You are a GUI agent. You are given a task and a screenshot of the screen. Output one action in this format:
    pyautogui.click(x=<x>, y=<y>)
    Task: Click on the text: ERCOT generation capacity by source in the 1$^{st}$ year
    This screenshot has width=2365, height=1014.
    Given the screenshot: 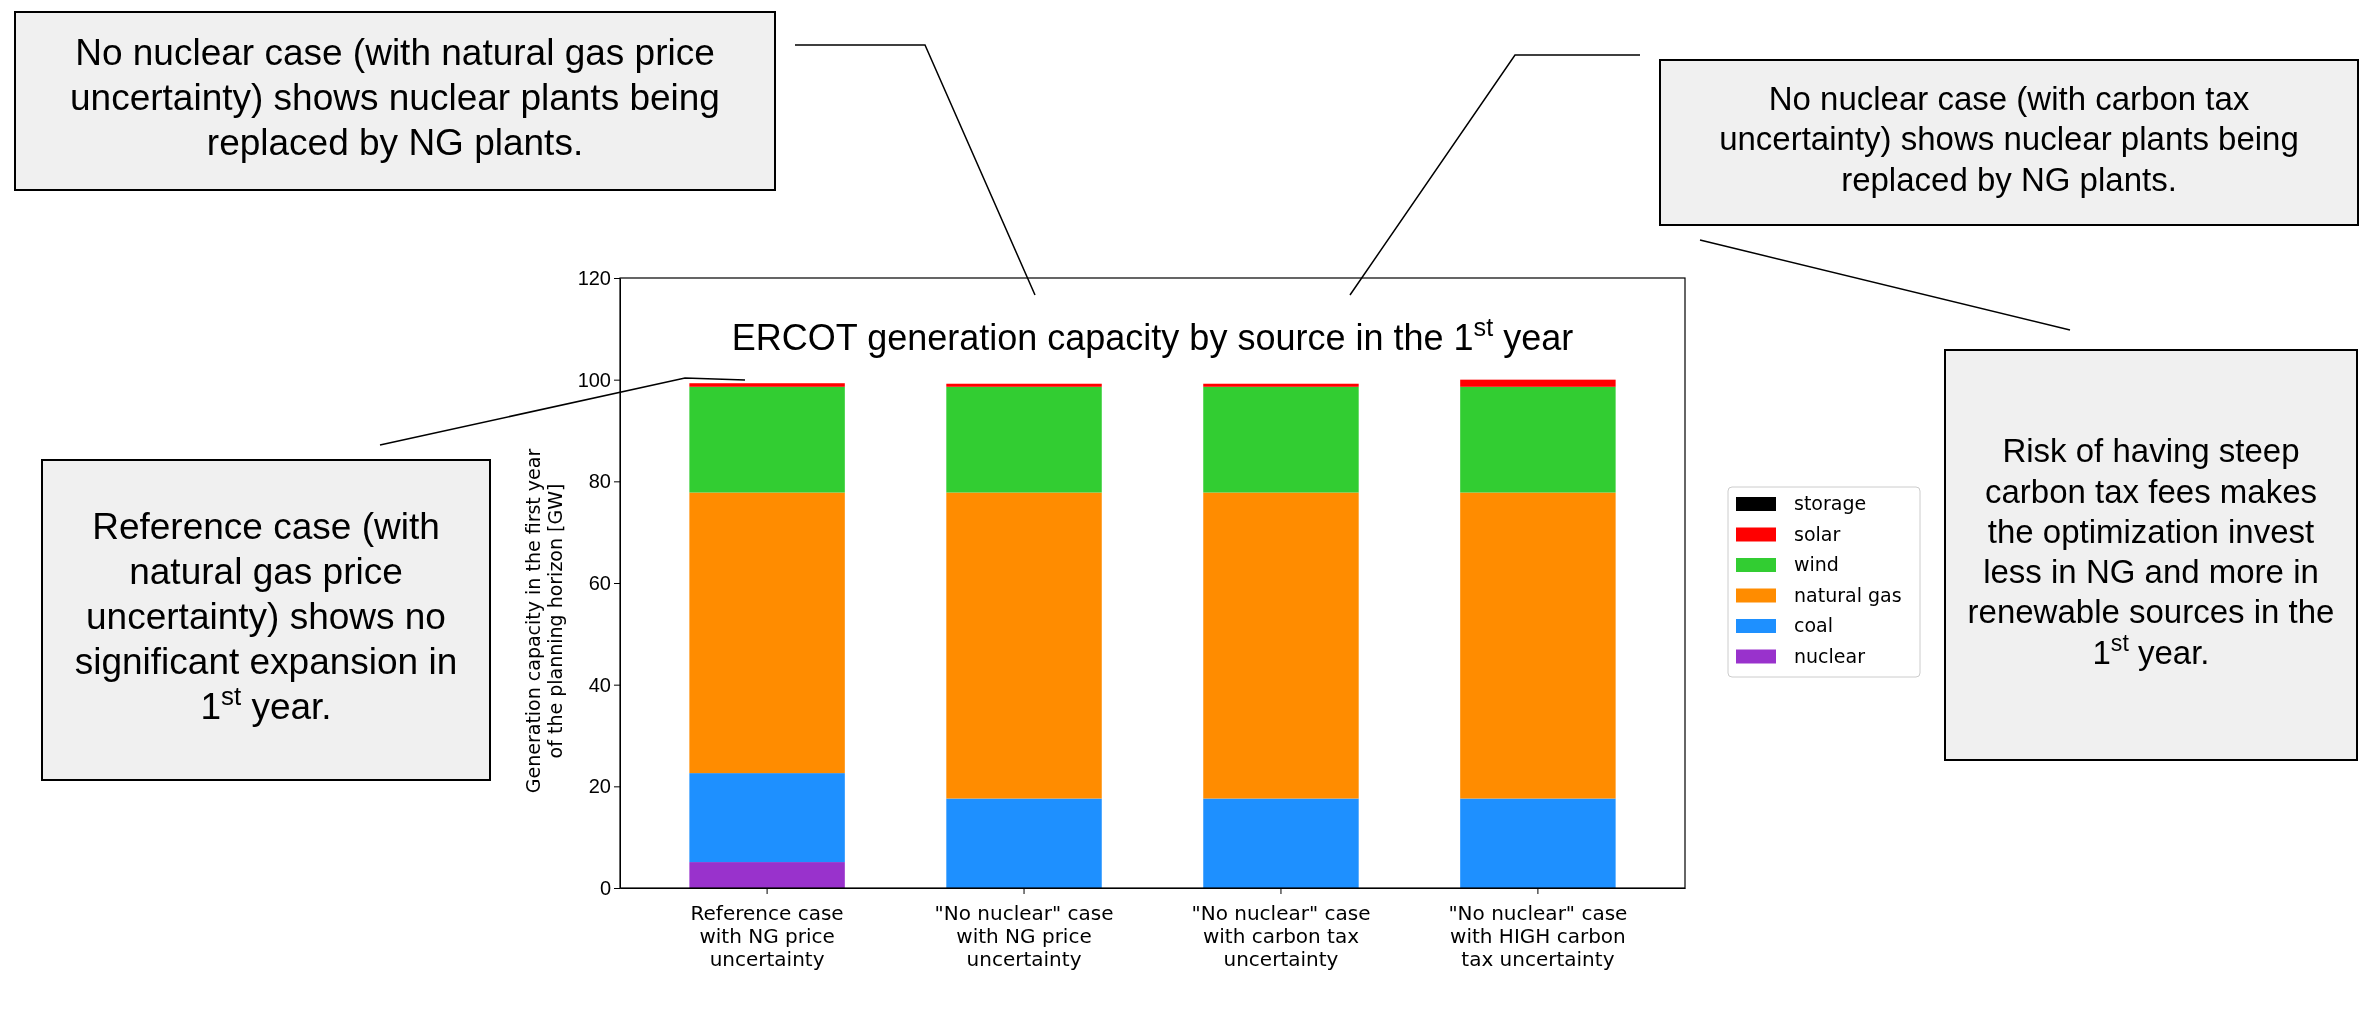 What is the action you would take?
    pyautogui.click(x=1152, y=335)
    